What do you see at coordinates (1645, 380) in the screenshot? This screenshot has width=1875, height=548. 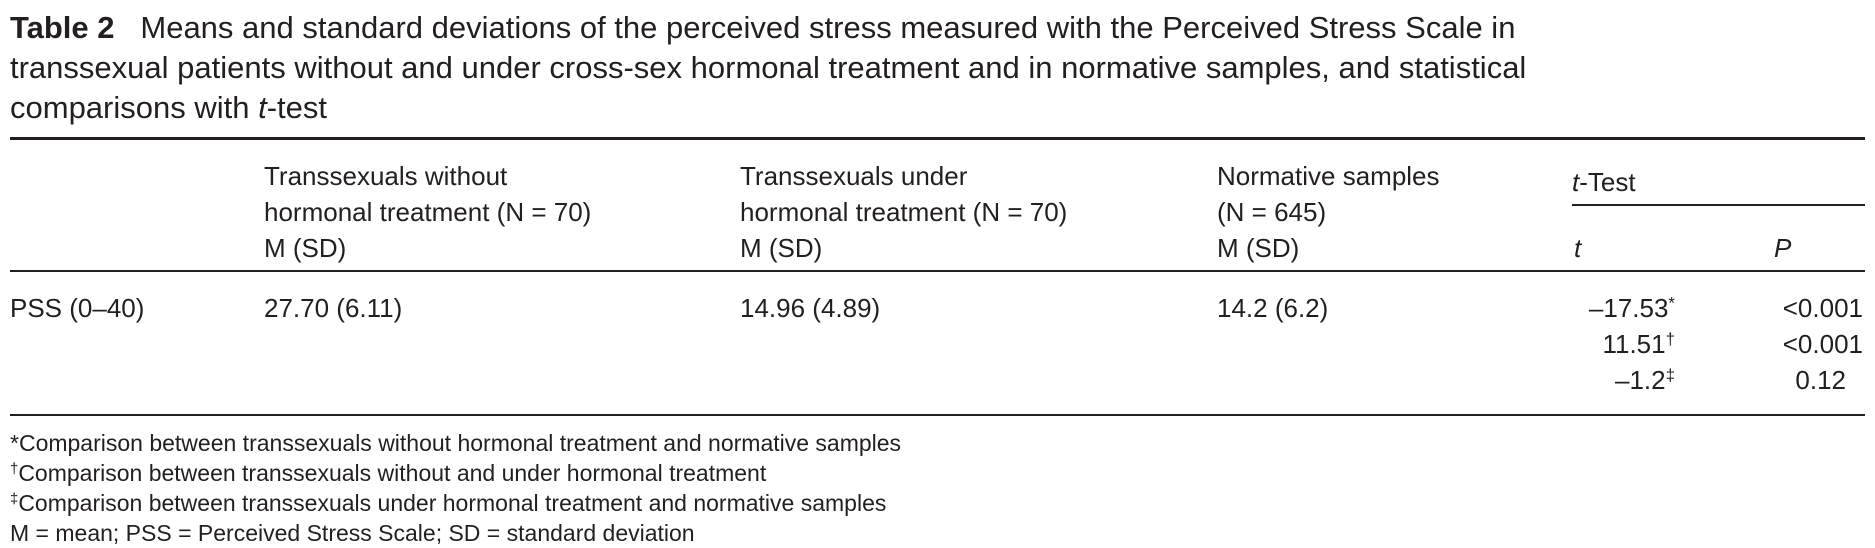 I see `t-value: –1.2‡` at bounding box center [1645, 380].